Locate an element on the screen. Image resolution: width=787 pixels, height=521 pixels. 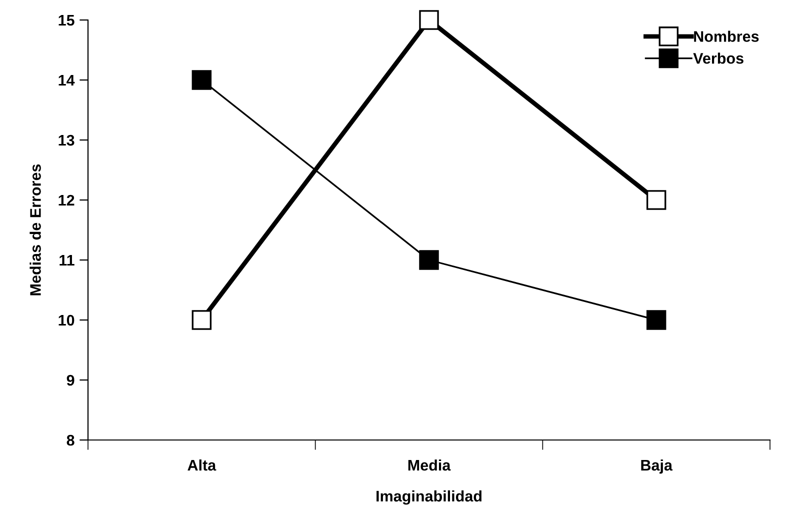
x-axis-title: Imaginabilidad is located at coordinates (429, 497).